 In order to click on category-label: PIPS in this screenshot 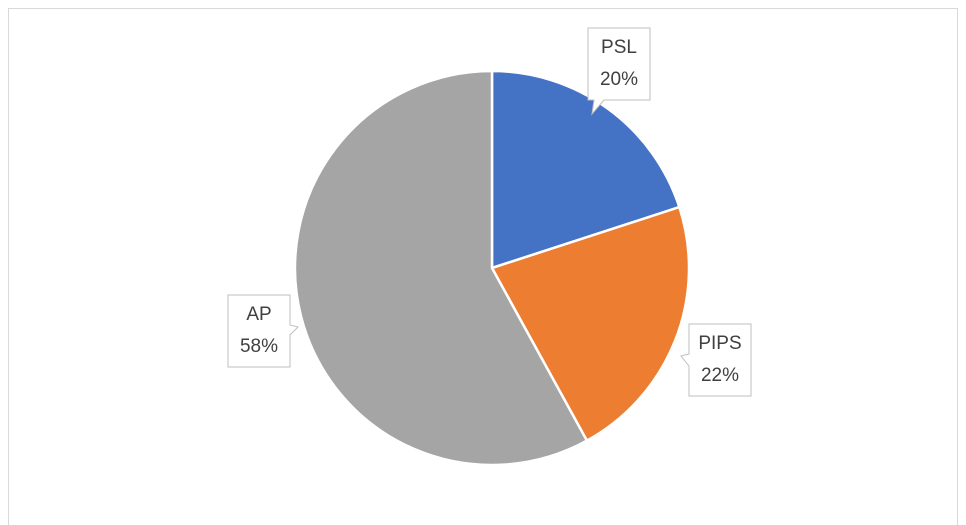, I will do `click(719, 343)`.